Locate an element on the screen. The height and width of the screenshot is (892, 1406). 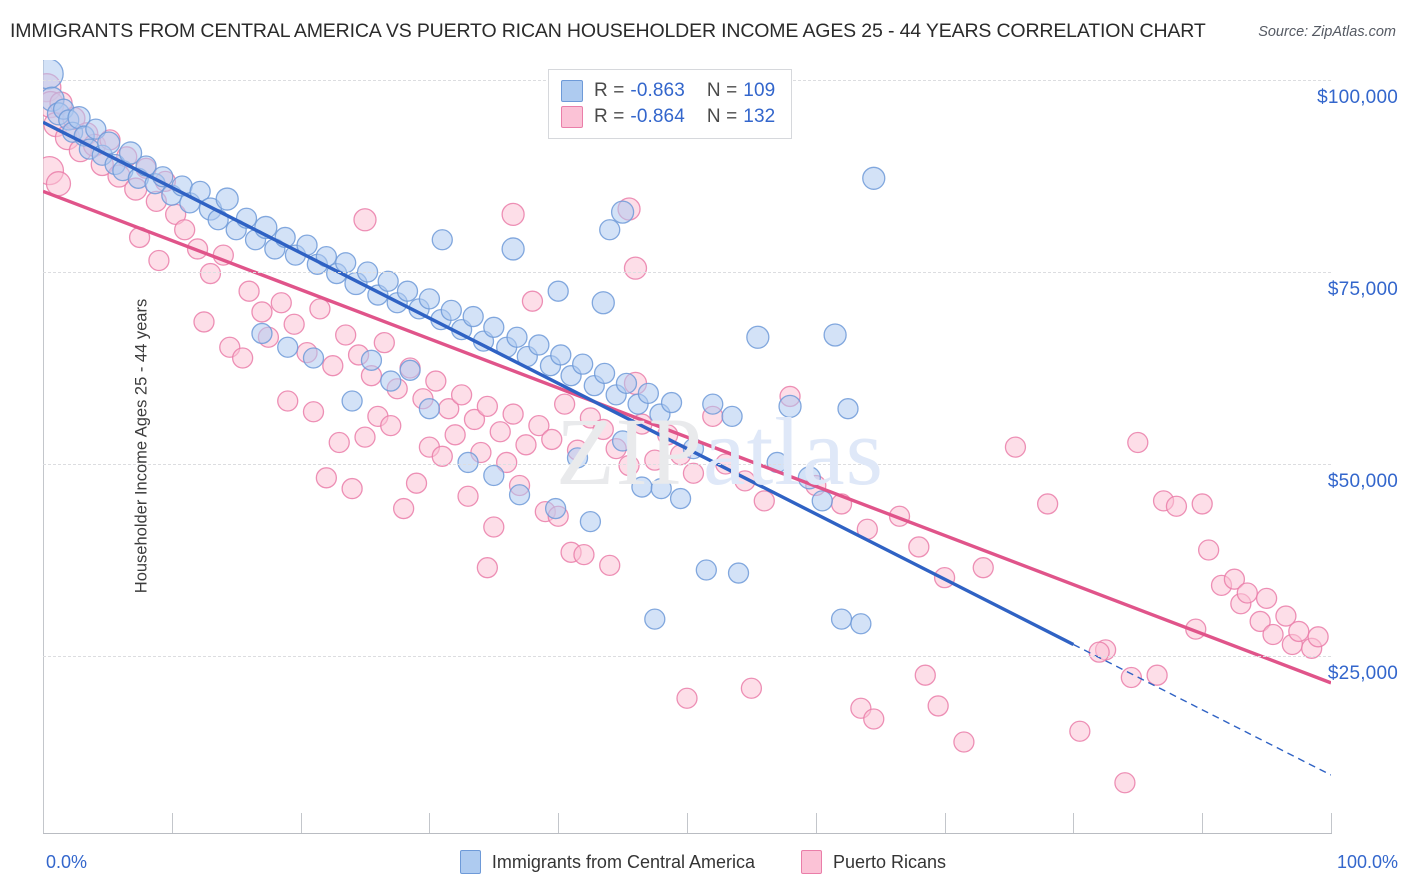
x-axis-min-label: 0.0% is located at coordinates (67, 862).